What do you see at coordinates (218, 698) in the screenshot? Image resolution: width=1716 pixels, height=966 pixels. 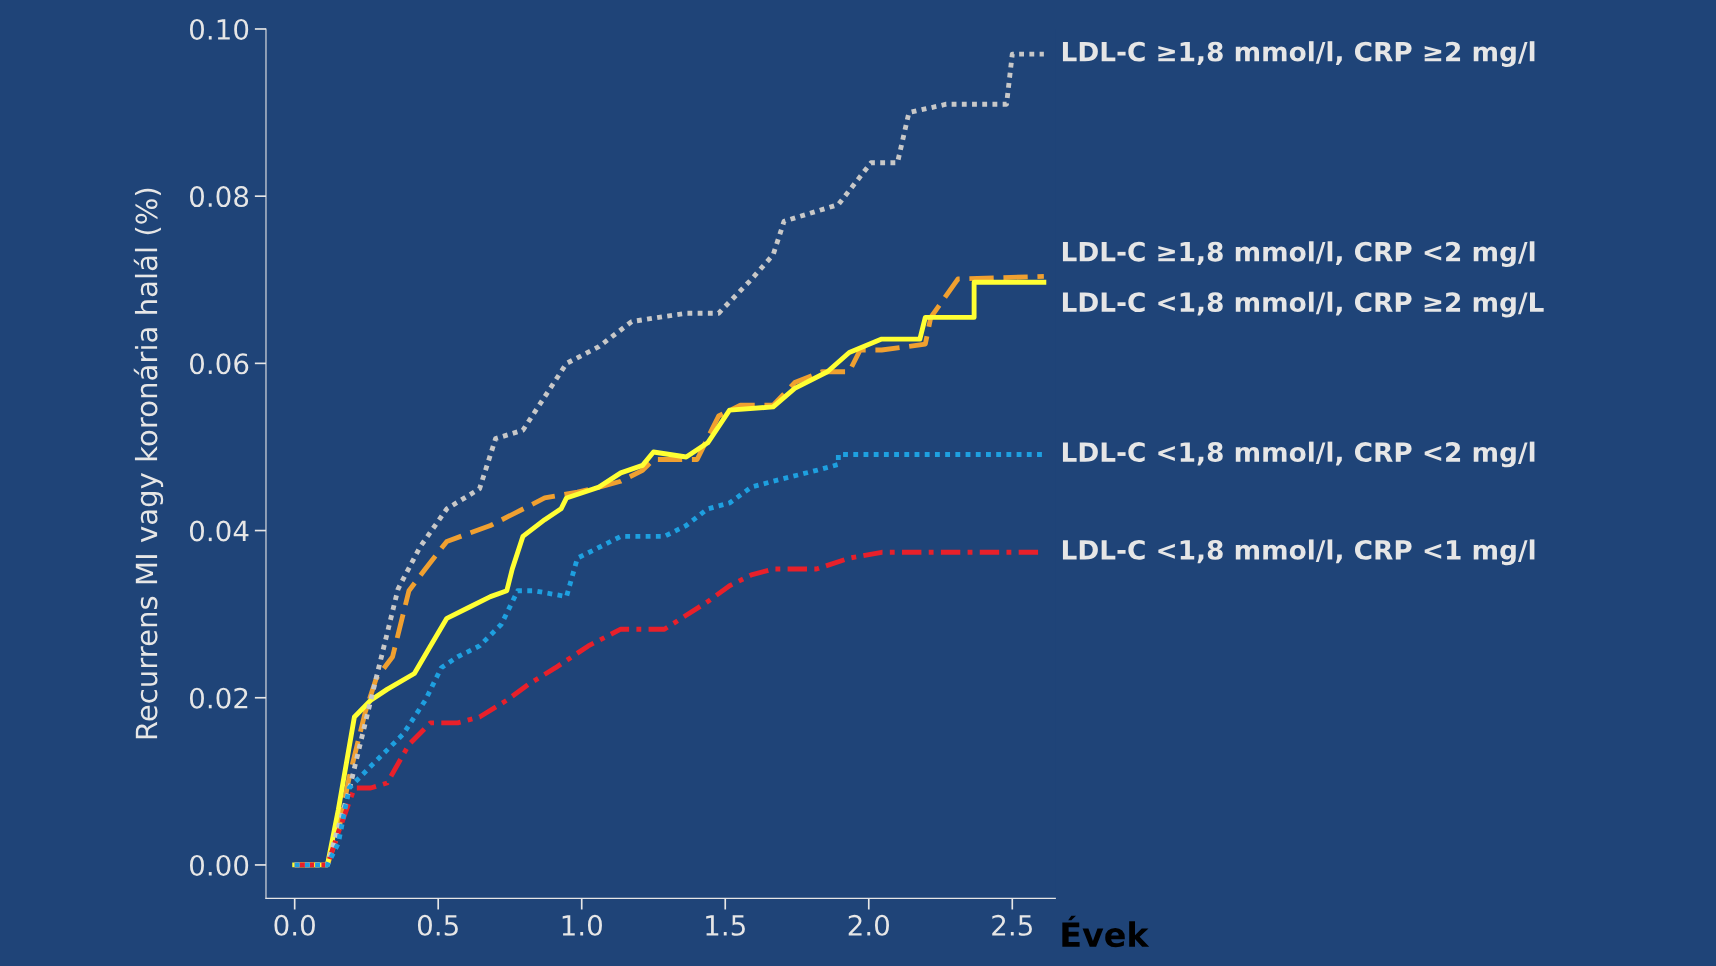 I see `y-tick-label: 0.02` at bounding box center [218, 698].